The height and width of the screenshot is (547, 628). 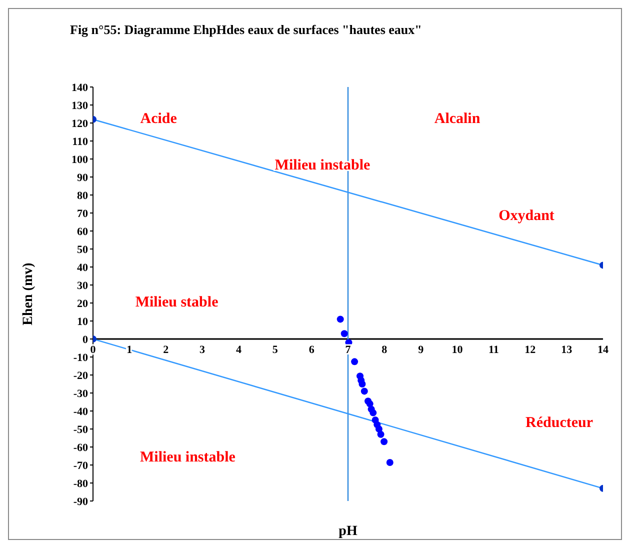 I want to click on annotation: Réducteur, so click(x=560, y=423).